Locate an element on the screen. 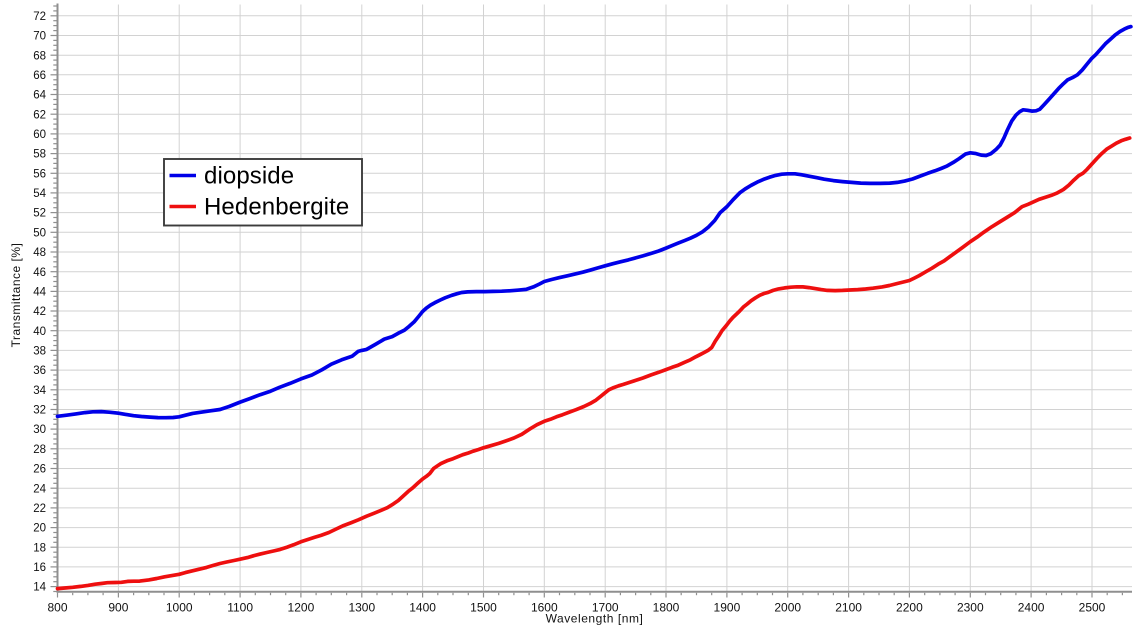  svg-text: 68 is located at coordinates (39, 56).